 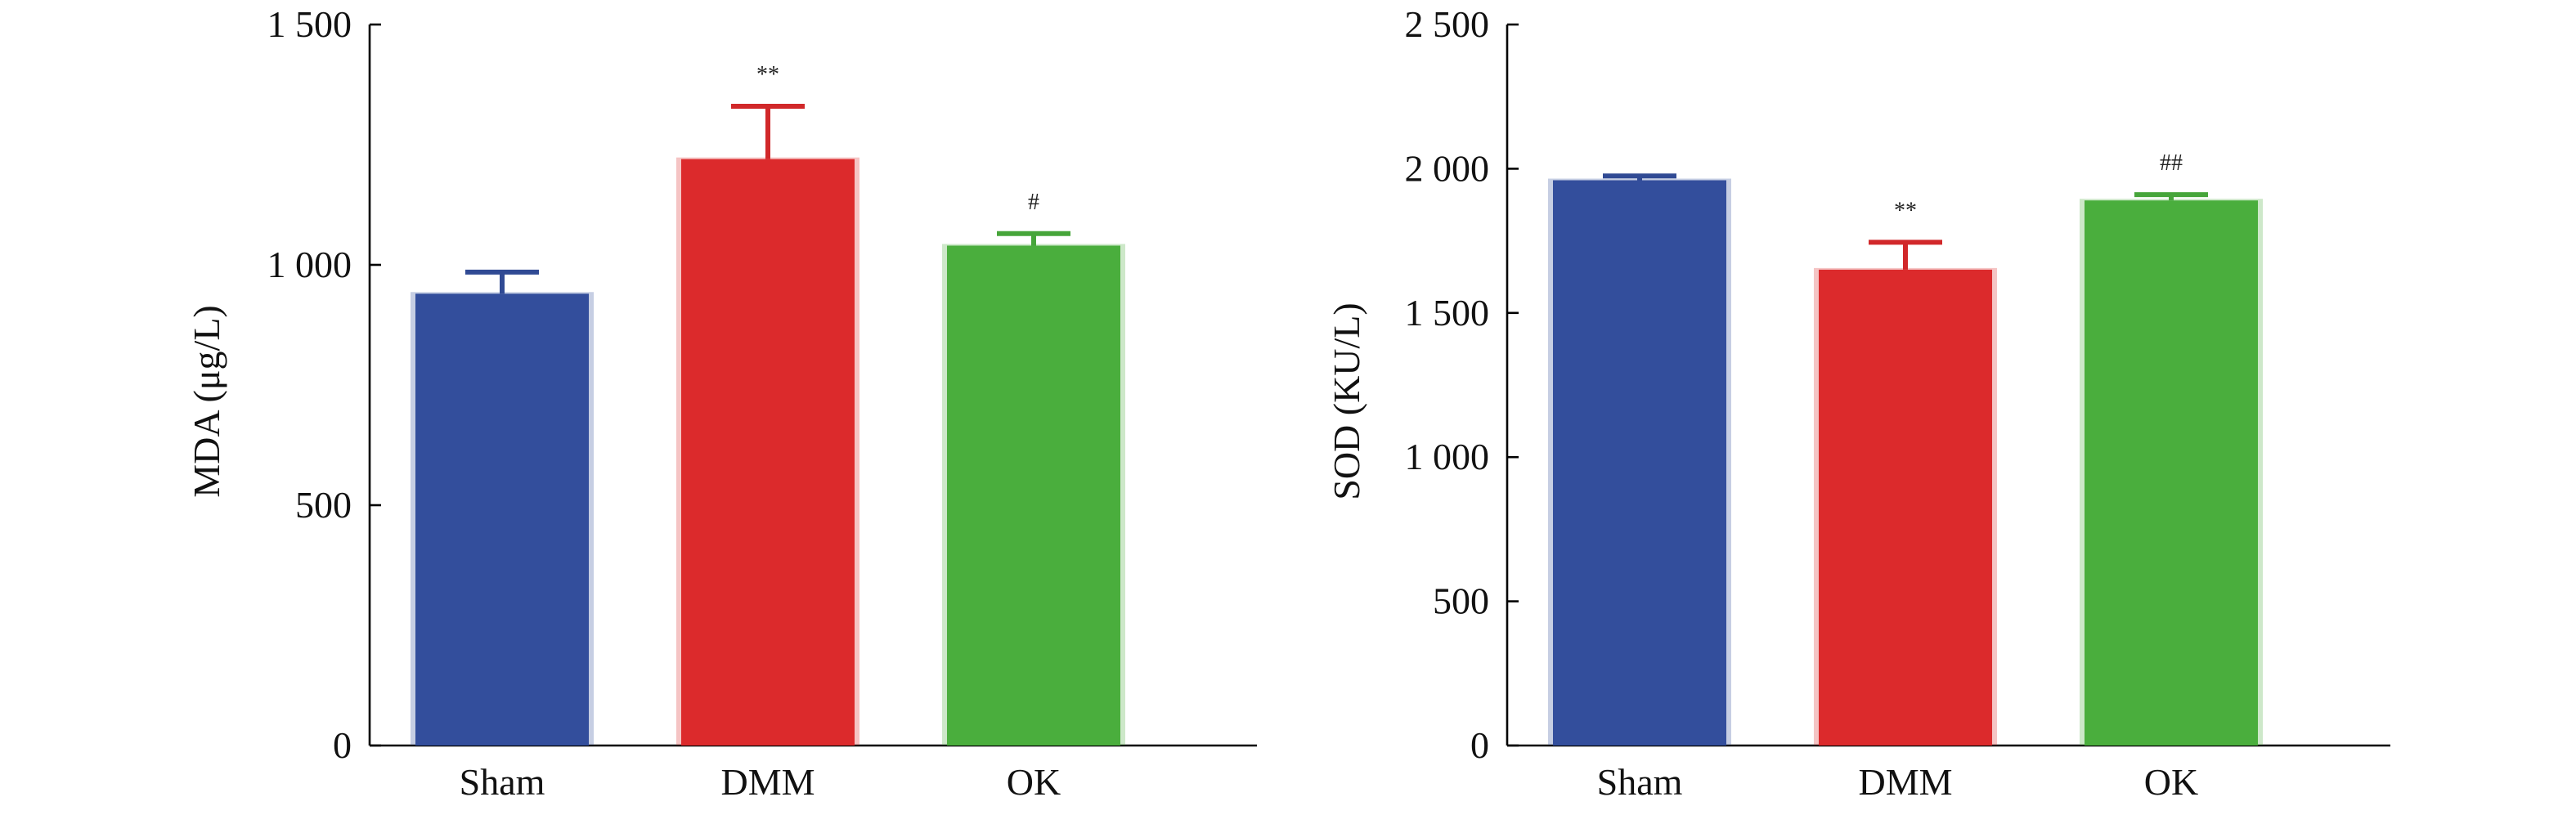 I want to click on sod-y-tick-label: 1 000, so click(x=1447, y=456).